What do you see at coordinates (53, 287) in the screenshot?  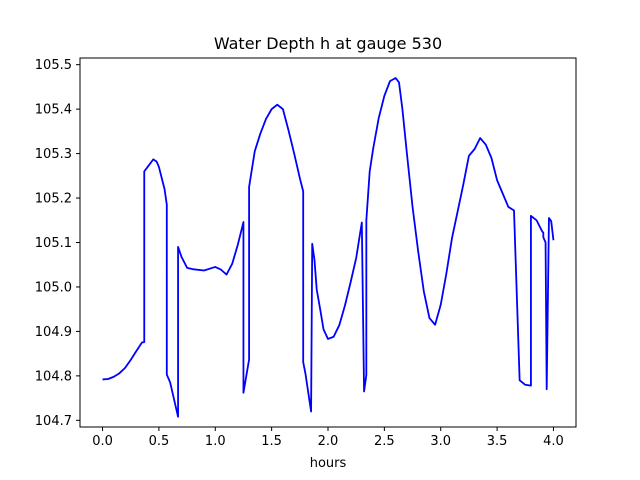 I see `y-tick-label: 105.0` at bounding box center [53, 287].